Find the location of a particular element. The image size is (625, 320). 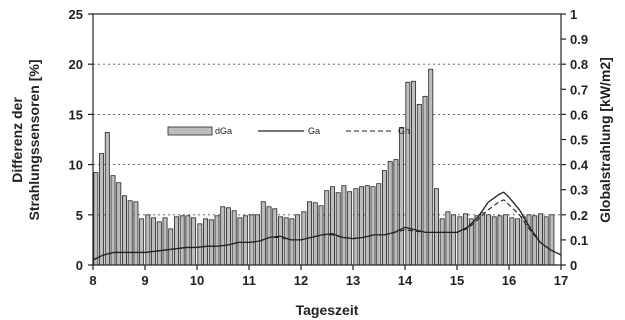

y-left-tick-label: 15 is located at coordinates (76, 114).